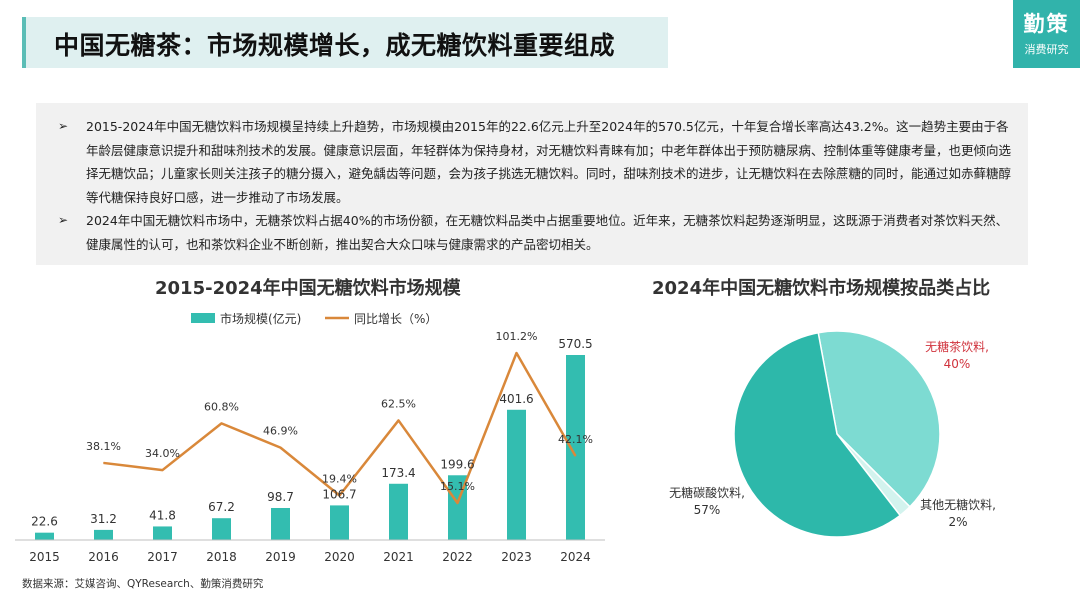 This screenshot has height=608, width=1080. What do you see at coordinates (221, 507) in the screenshot?
I see `bar-value-label: 67.2` at bounding box center [221, 507].